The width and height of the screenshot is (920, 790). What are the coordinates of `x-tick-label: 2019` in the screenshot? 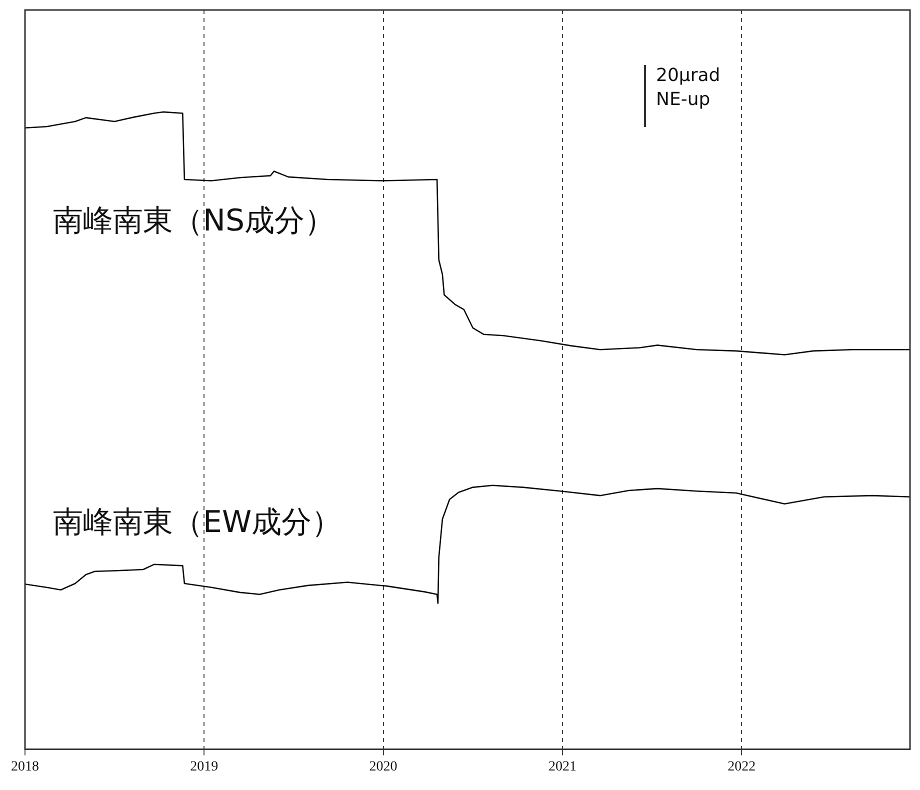 It's located at (204, 766).